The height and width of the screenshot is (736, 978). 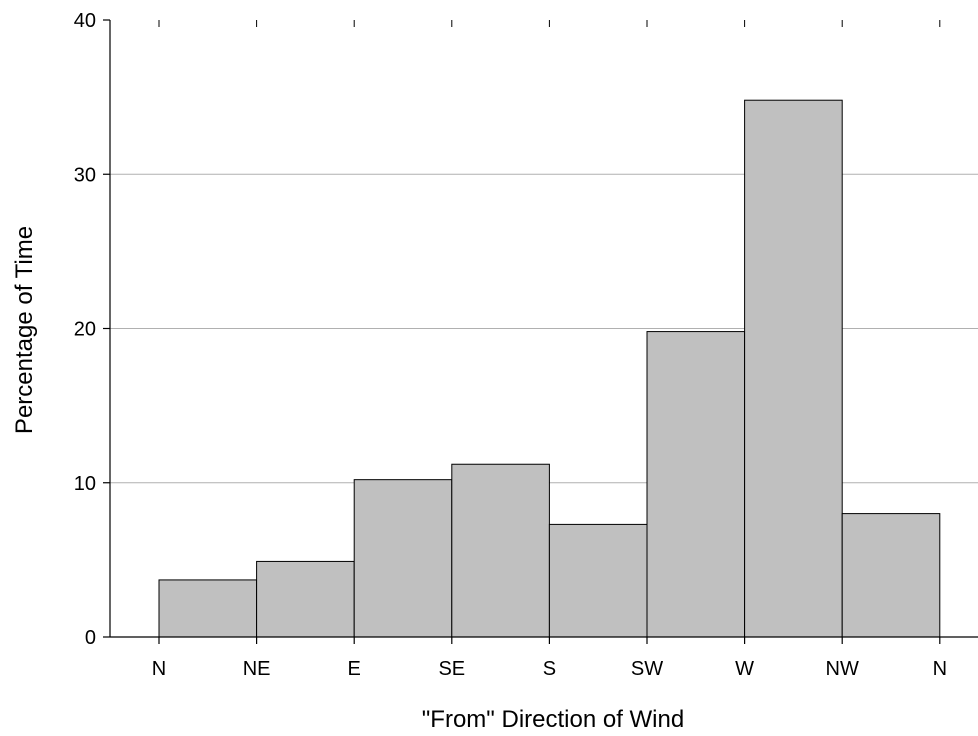 What do you see at coordinates (500, 550) in the screenshot?
I see `bar-se-s` at bounding box center [500, 550].